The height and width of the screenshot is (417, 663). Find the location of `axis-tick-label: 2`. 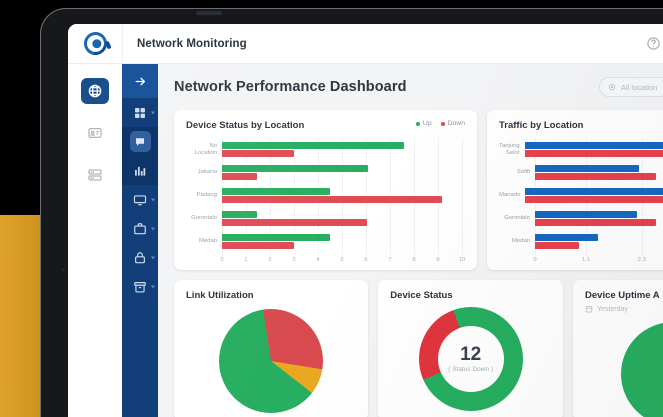

axis-tick-label: 2 is located at coordinates (270, 260).